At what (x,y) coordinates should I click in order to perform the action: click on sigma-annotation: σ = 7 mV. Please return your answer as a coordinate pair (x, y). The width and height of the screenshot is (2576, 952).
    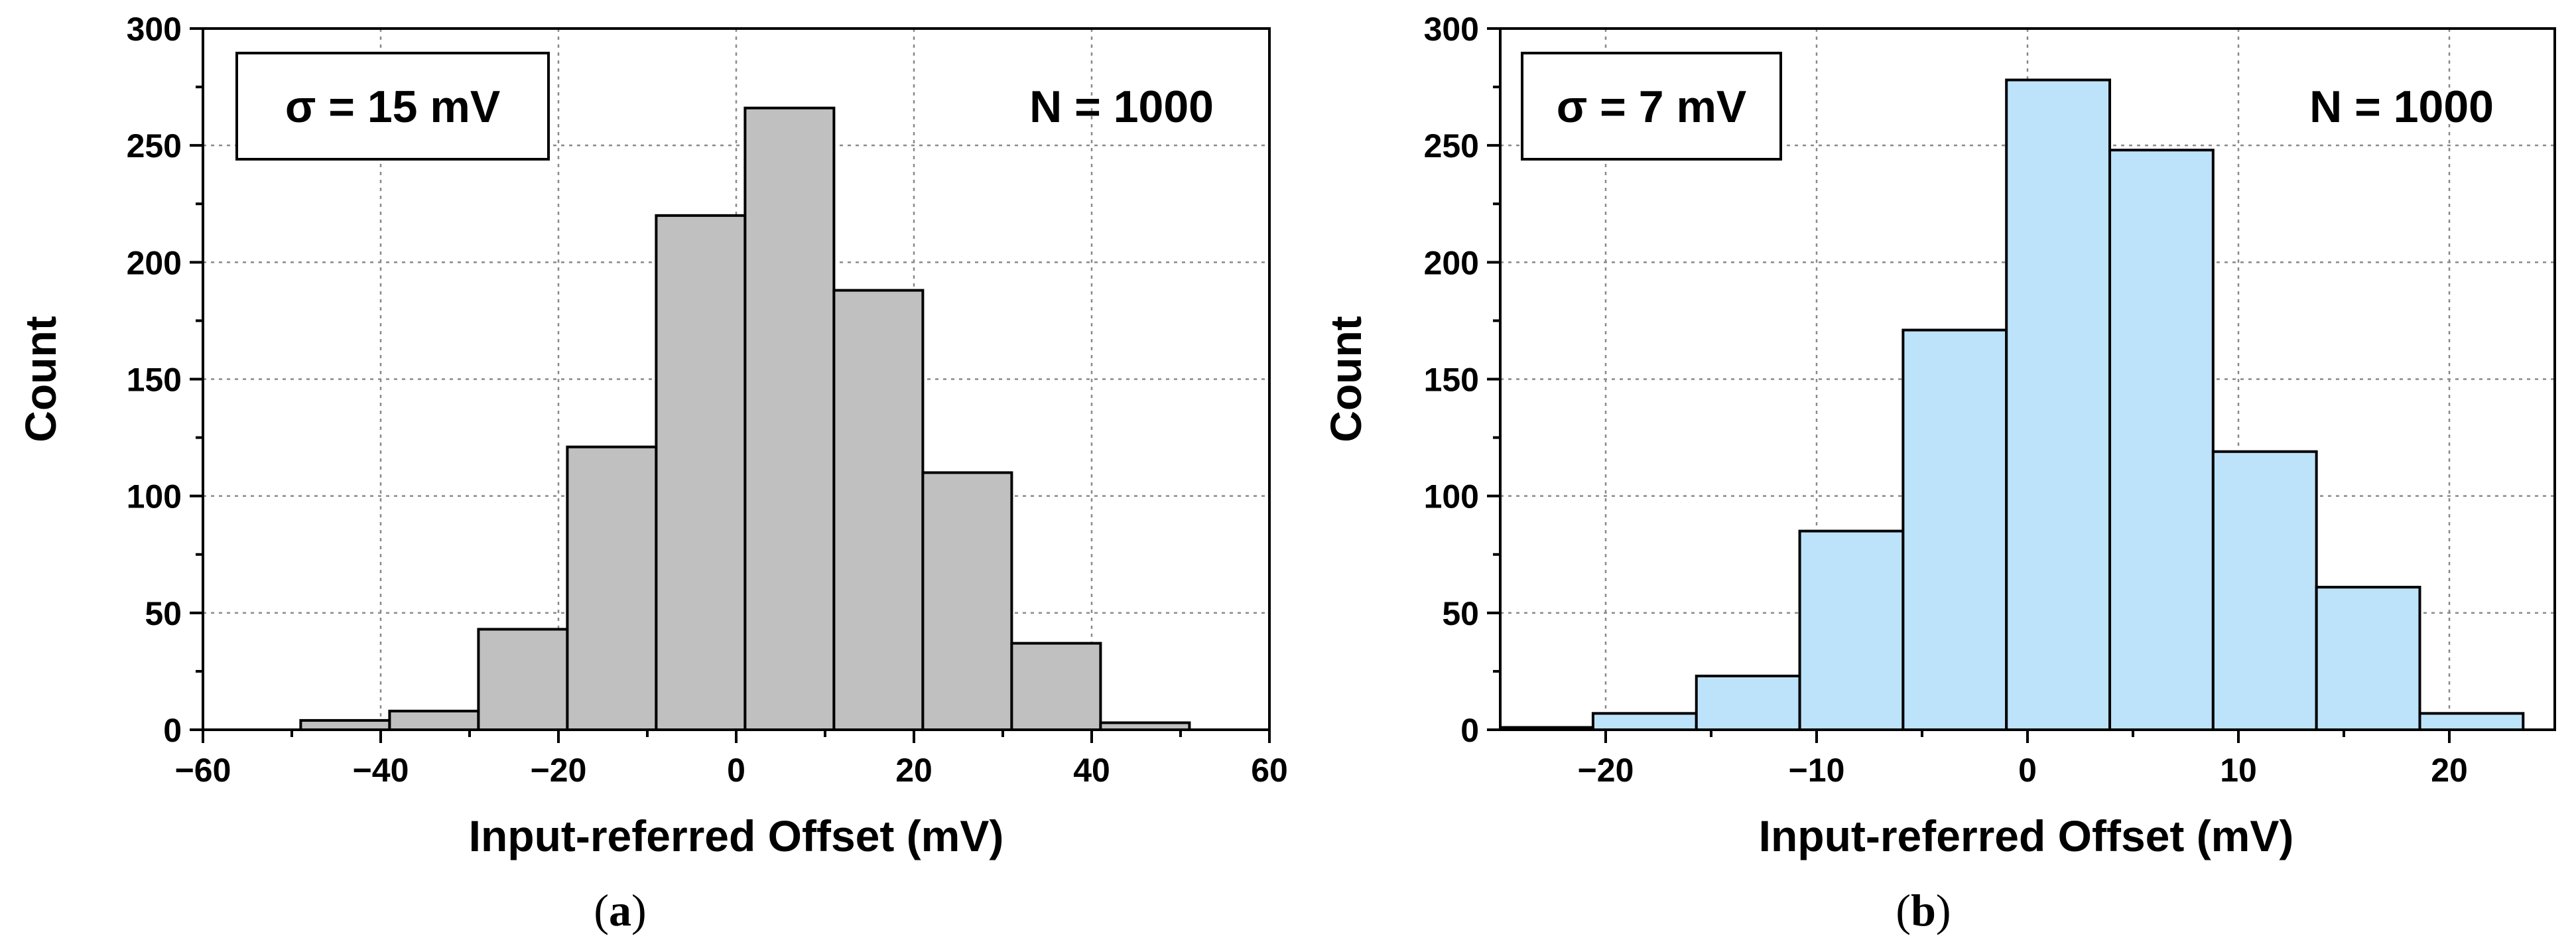
    Looking at the image, I should click on (1652, 107).